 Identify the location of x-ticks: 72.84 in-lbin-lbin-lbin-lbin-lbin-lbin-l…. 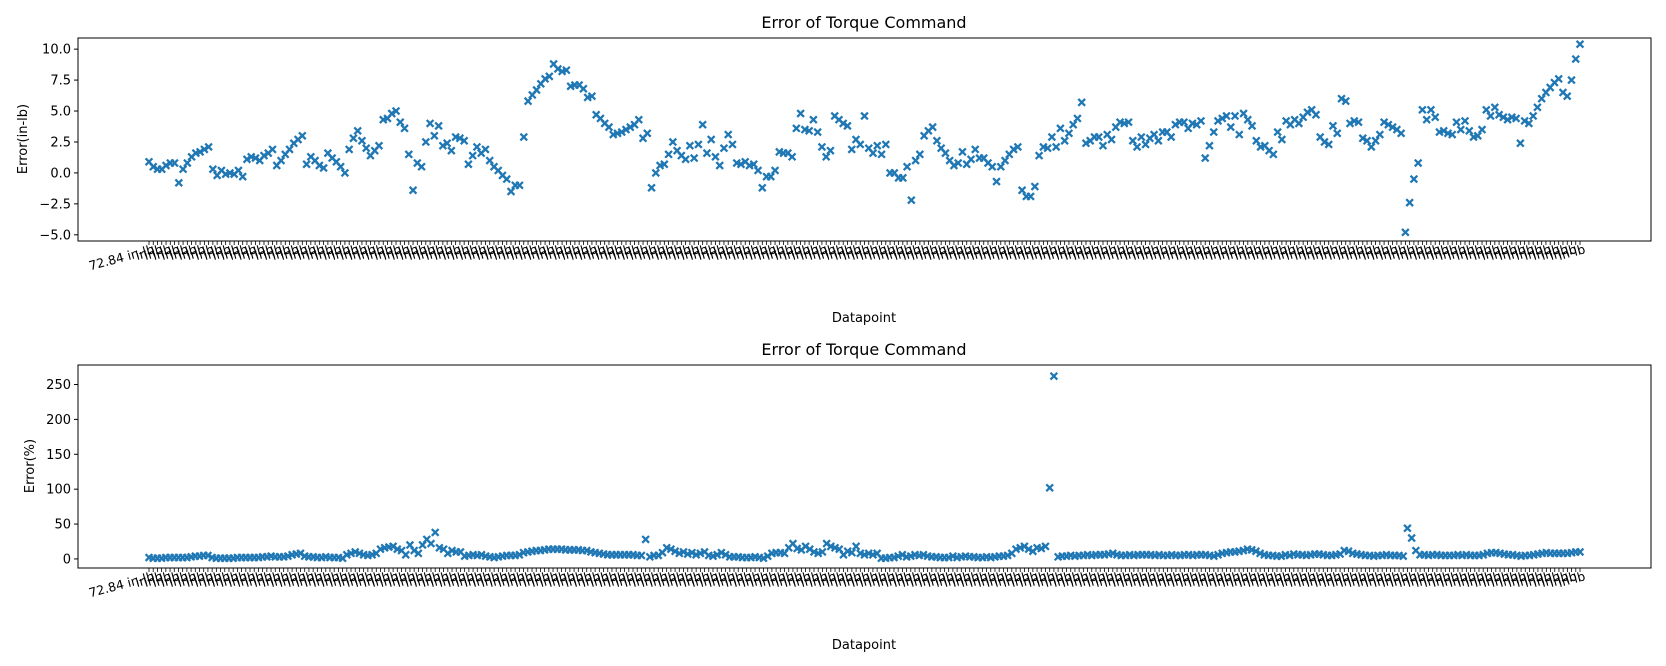
(837, 257).